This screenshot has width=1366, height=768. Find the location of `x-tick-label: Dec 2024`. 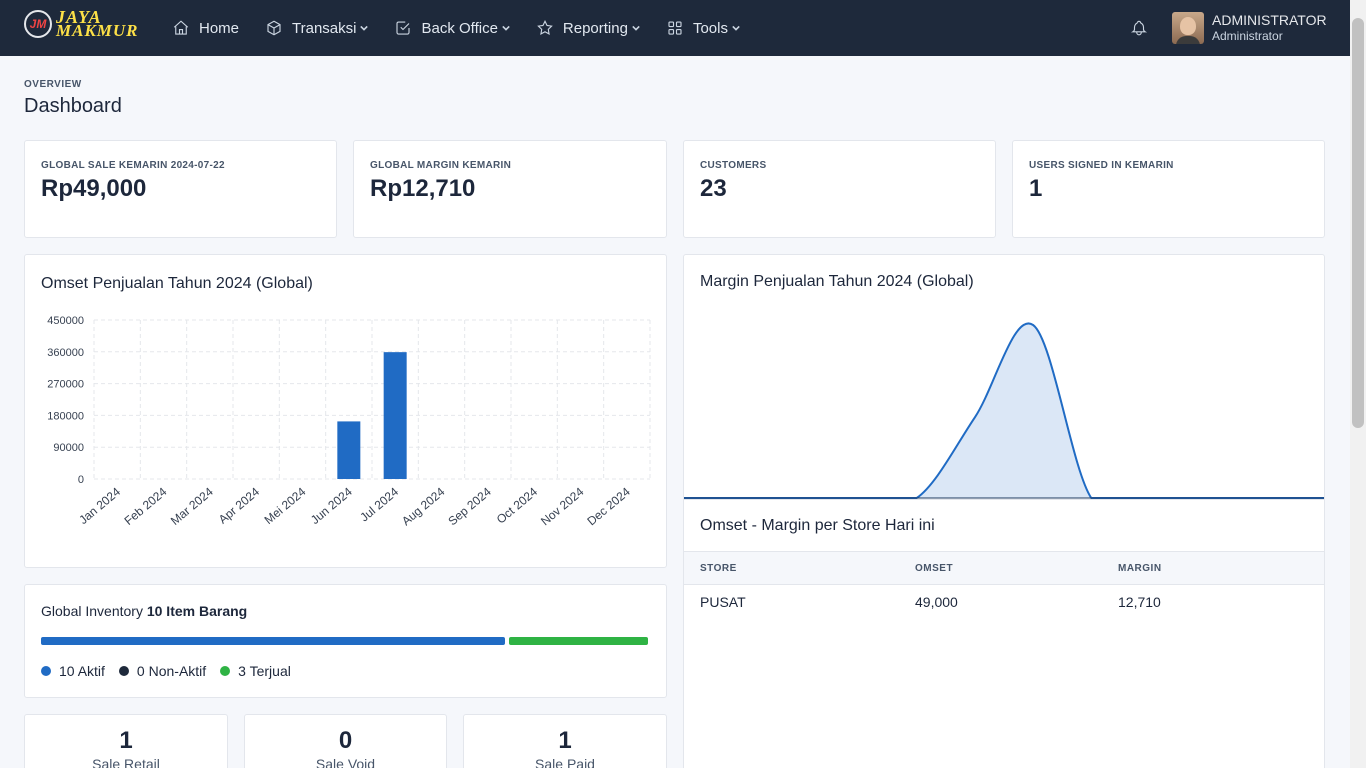

x-tick-label: Dec 2024 is located at coordinates (608, 506).